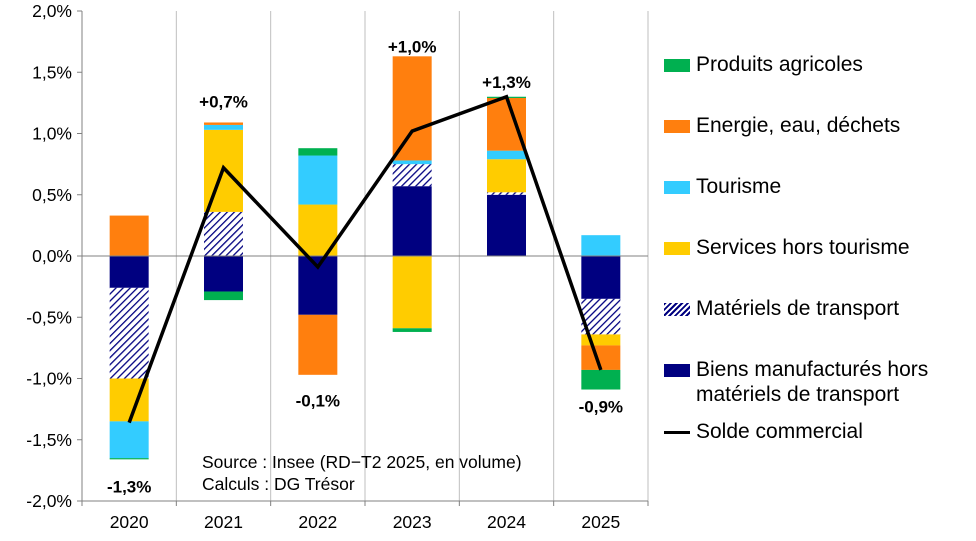  Describe the element at coordinates (506, 82) in the screenshot. I see `data-label: +1,3%` at that location.